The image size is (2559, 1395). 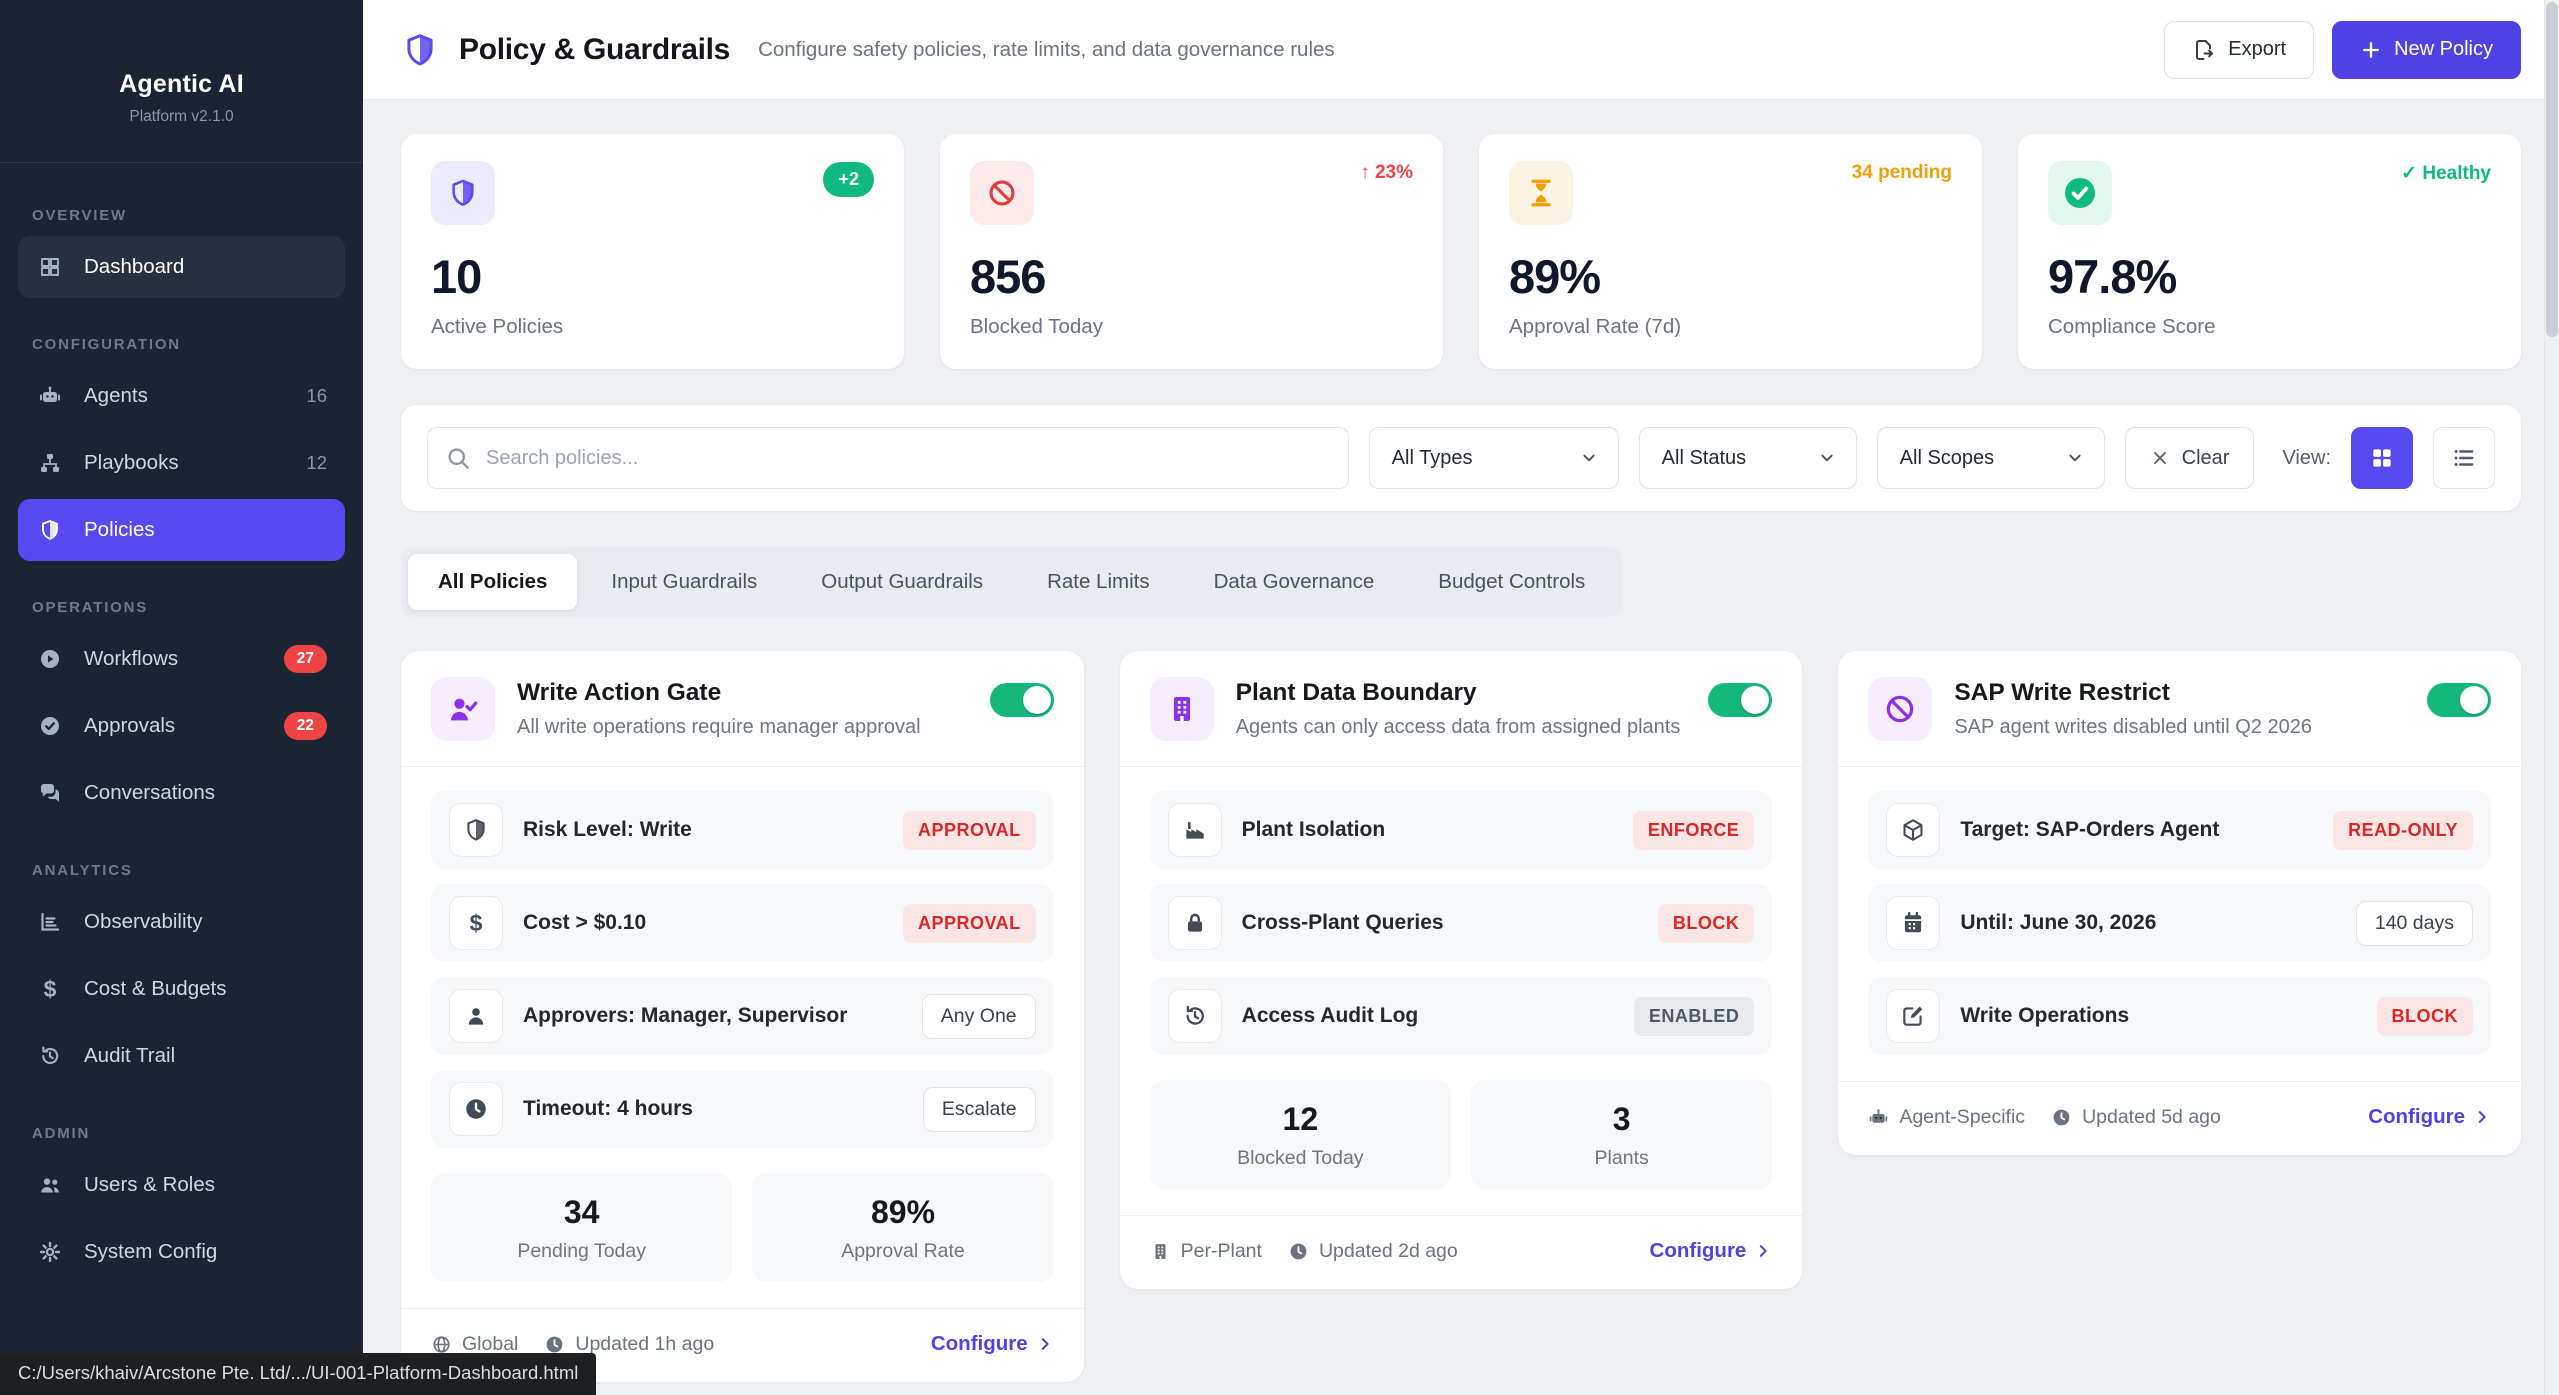 I want to click on policy-title: Plant Data Boundary, so click(x=1356, y=692).